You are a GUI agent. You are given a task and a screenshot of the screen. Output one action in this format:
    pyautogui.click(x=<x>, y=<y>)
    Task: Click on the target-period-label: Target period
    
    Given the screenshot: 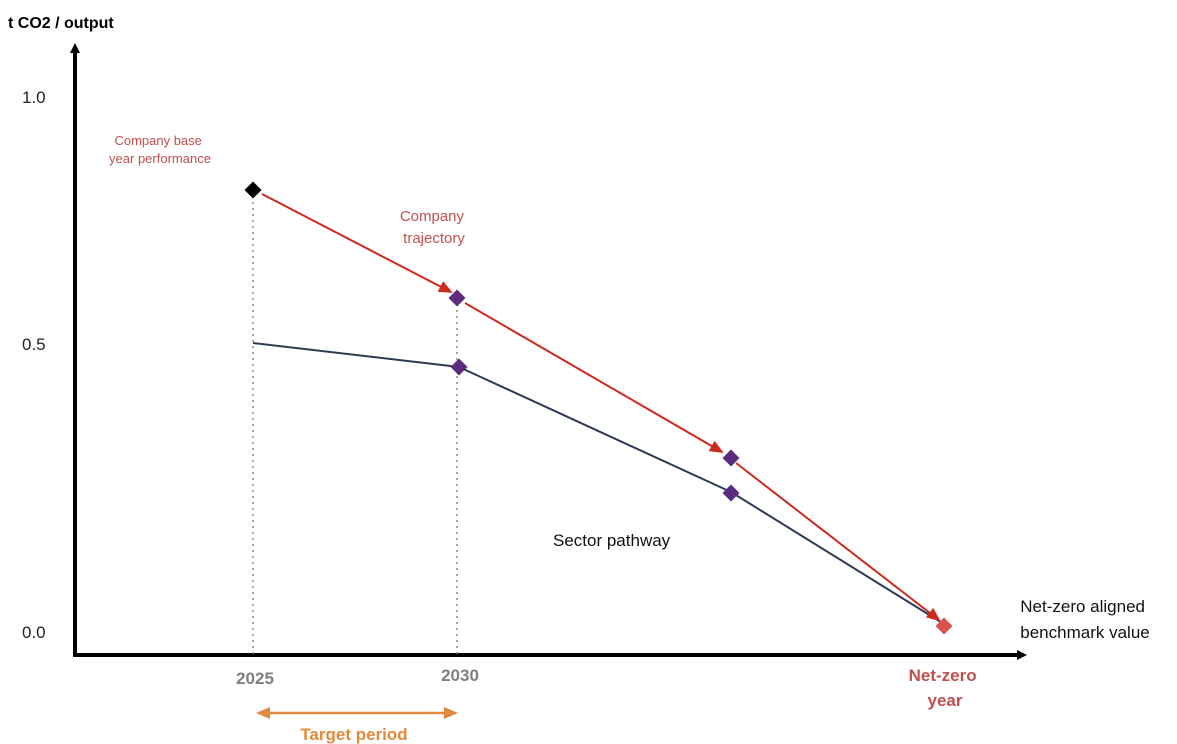 What is the action you would take?
    pyautogui.click(x=353, y=734)
    